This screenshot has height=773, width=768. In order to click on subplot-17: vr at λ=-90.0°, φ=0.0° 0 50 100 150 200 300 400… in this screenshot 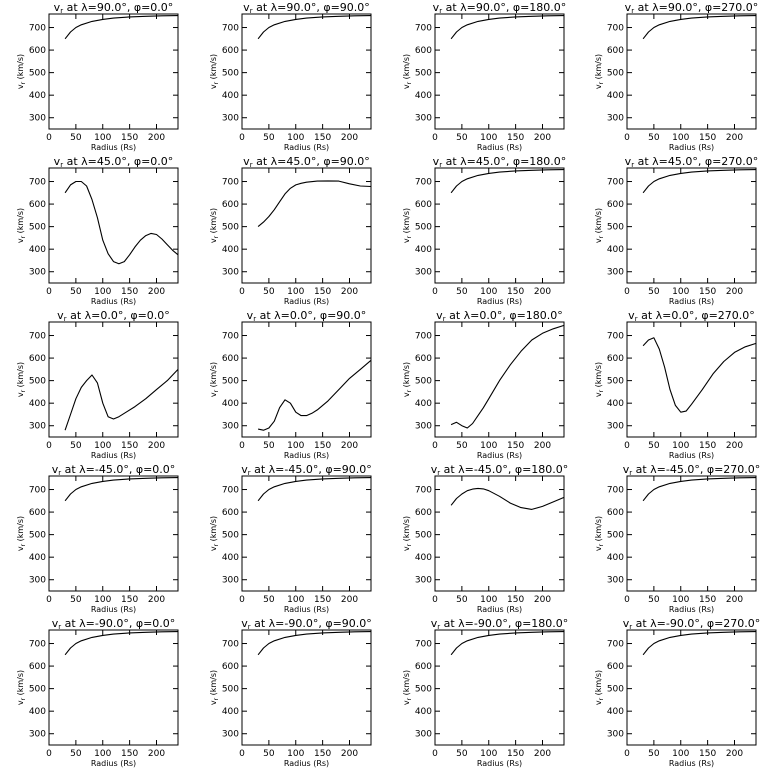, I will do `click(97, 692)`.